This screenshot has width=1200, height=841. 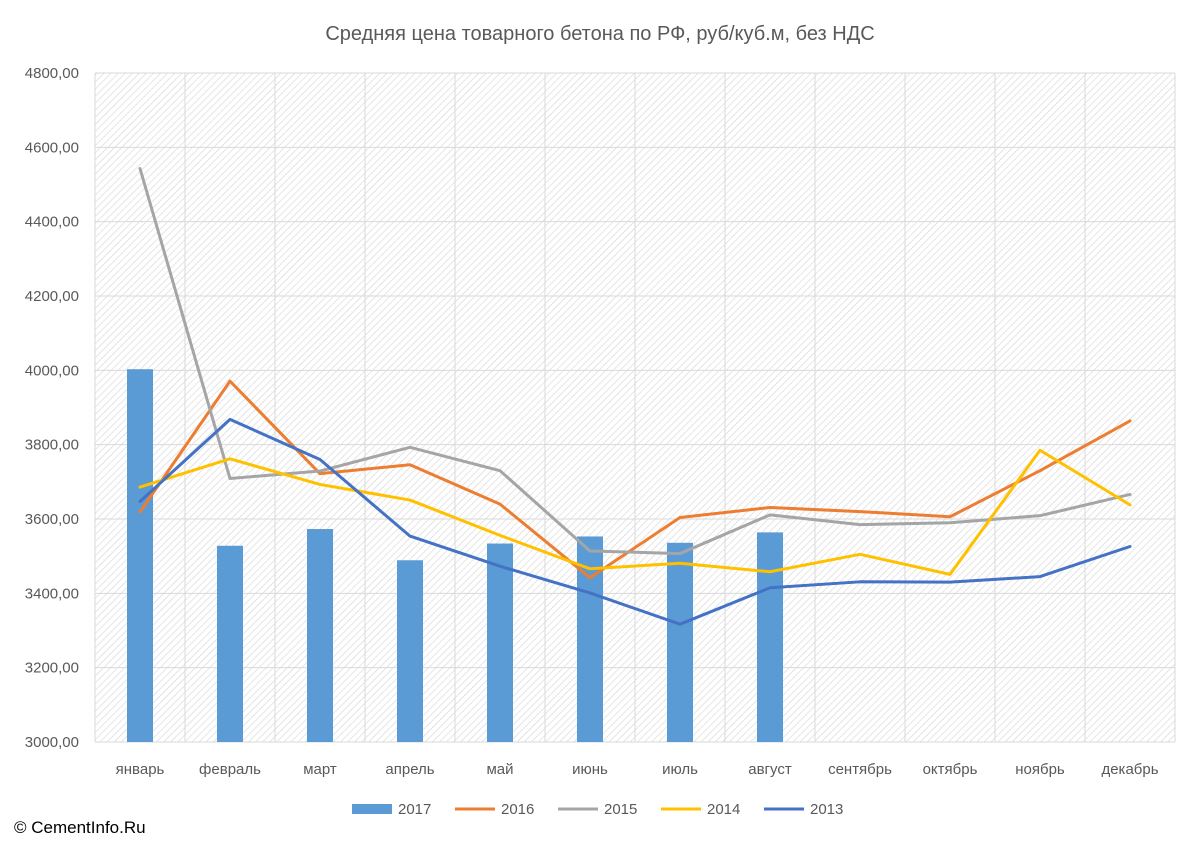 What do you see at coordinates (52, 296) in the screenshot?
I see `y-tick-label: 4200,00` at bounding box center [52, 296].